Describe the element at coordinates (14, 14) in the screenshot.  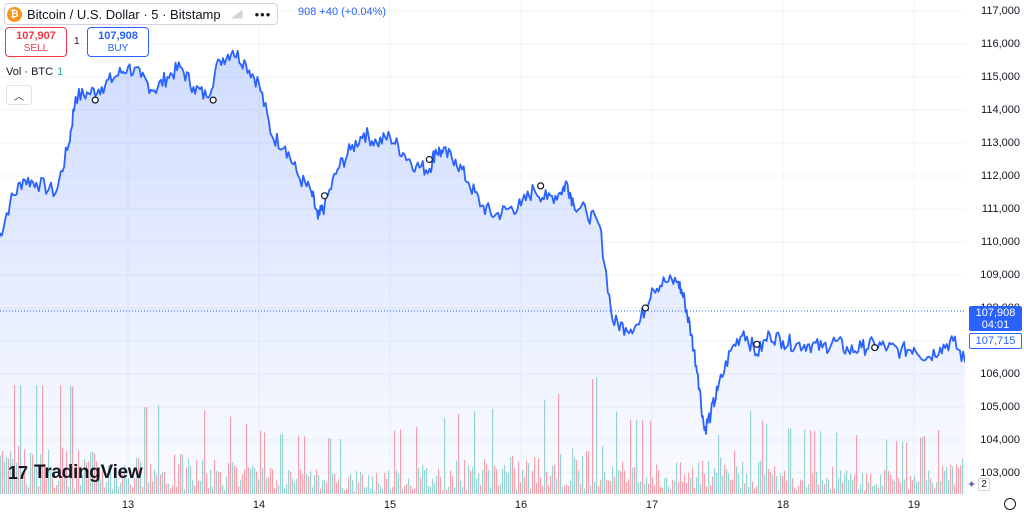
I see `bitcoin-icon: ₿` at that location.